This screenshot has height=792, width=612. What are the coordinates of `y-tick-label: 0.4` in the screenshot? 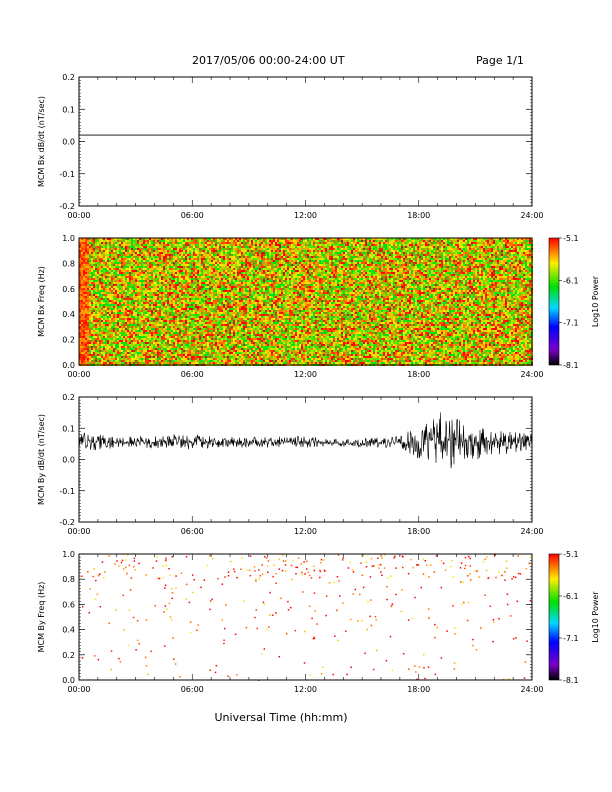 It's located at (68, 314).